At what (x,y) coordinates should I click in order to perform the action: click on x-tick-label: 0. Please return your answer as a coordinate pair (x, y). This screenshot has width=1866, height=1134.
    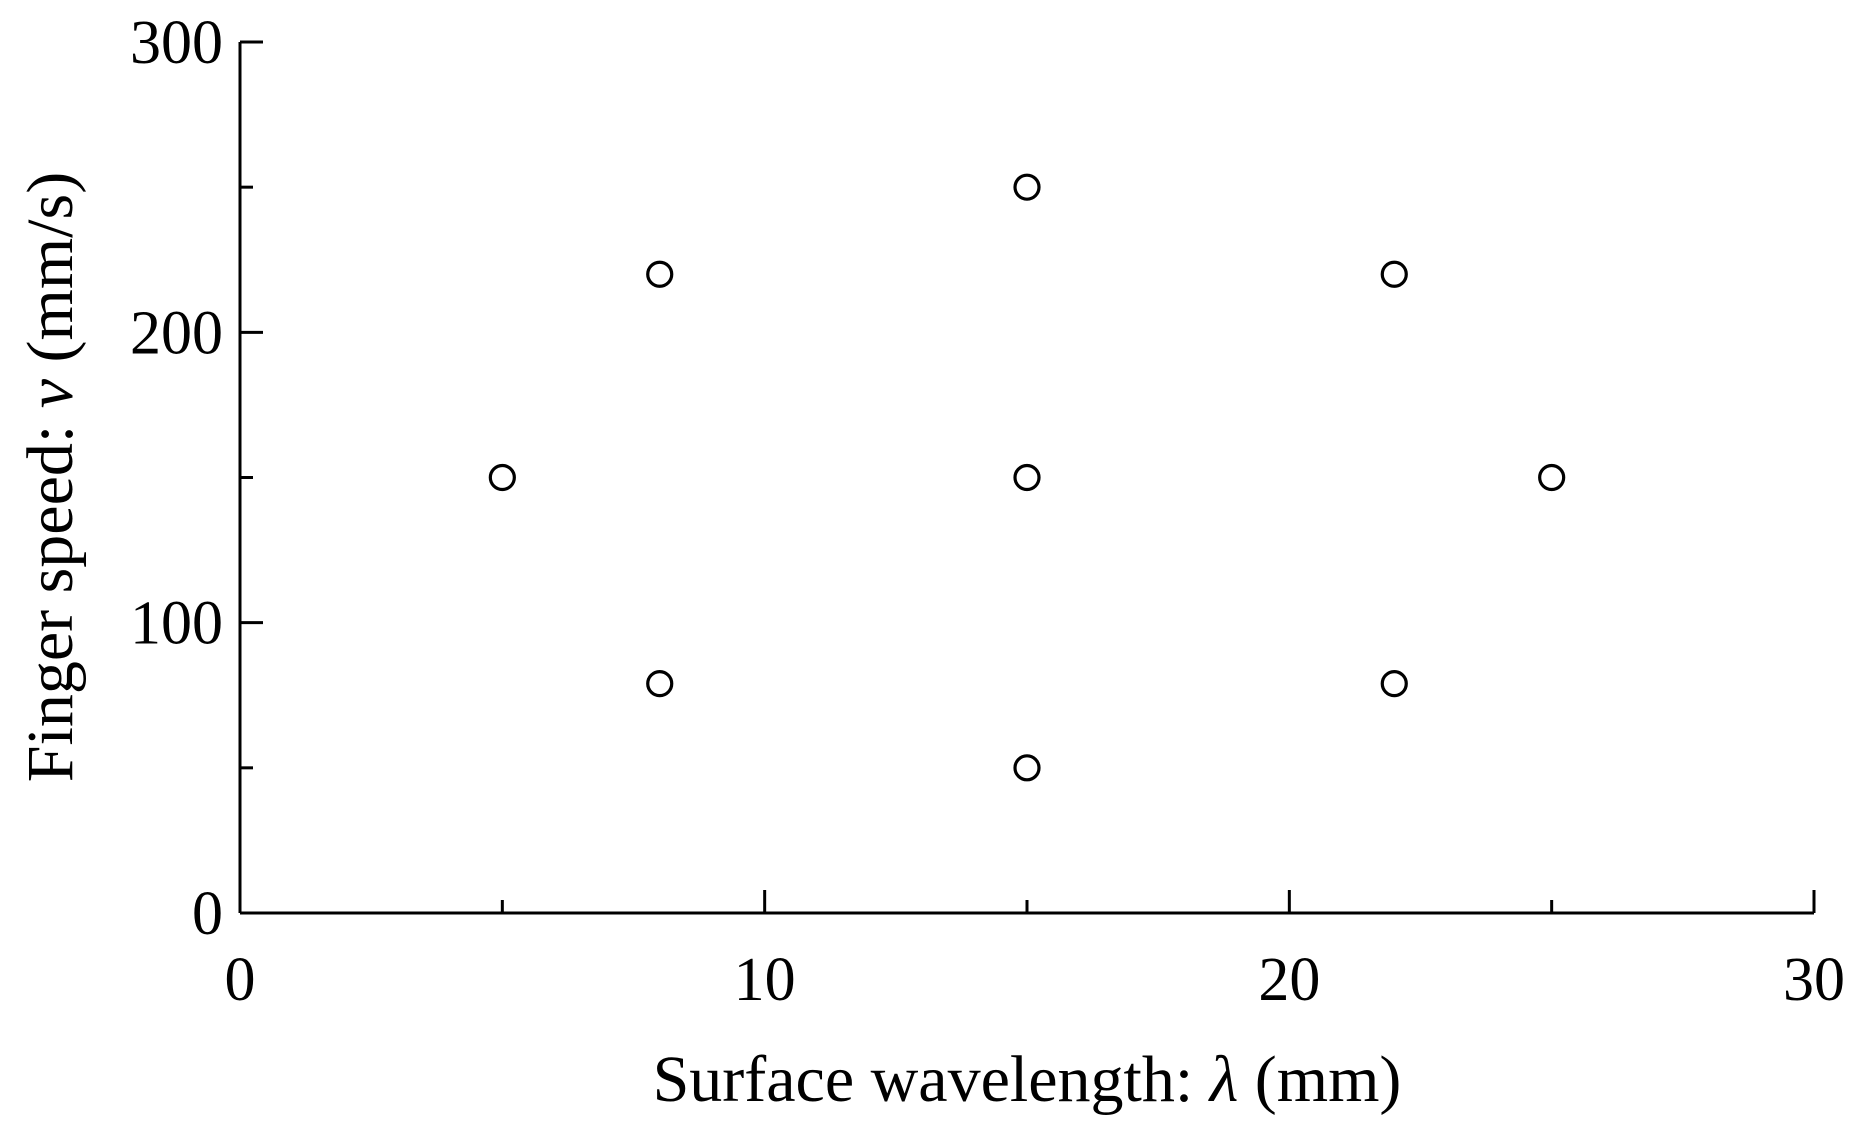
    Looking at the image, I should click on (240, 980).